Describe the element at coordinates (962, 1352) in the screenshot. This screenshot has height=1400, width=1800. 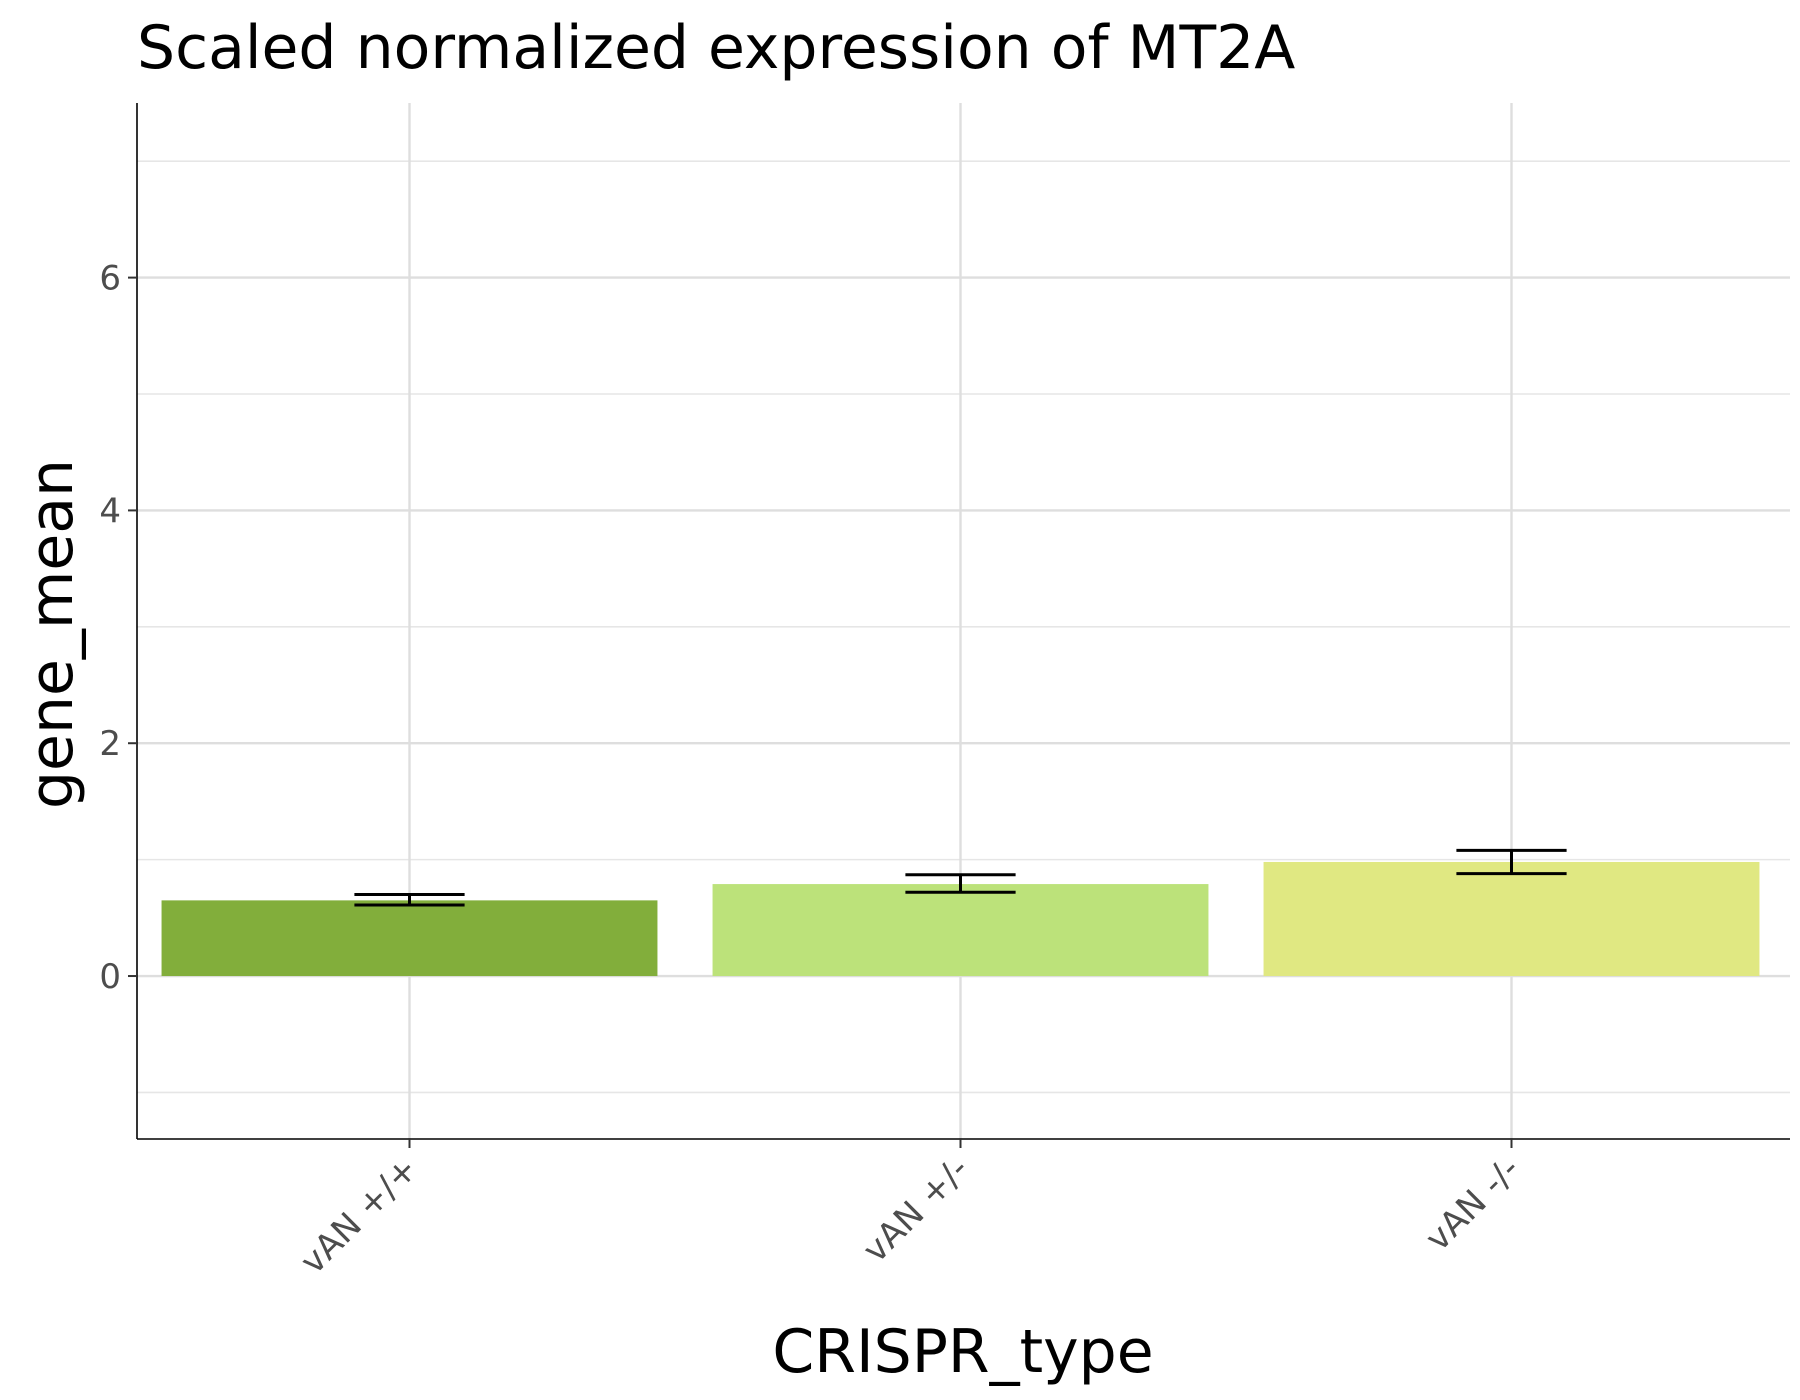
I see `x-axis-title: CRISPR_type` at that location.